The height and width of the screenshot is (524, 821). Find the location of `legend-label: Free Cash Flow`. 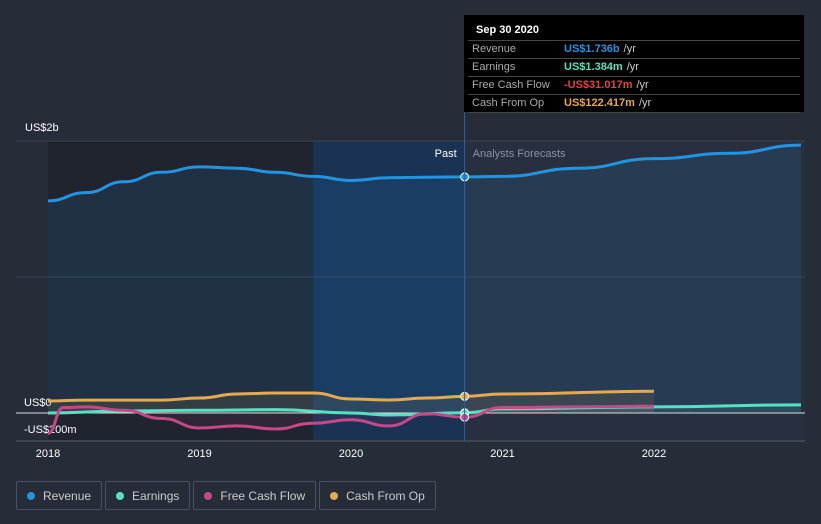

legend-label: Free Cash Flow is located at coordinates (263, 495).